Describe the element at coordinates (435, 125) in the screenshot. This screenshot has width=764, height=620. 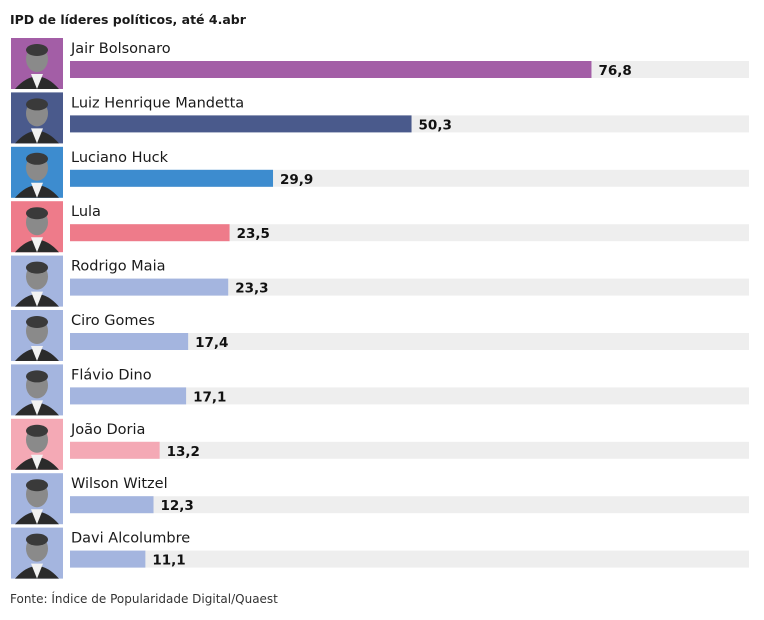
I see `value-label: 50,3` at that location.